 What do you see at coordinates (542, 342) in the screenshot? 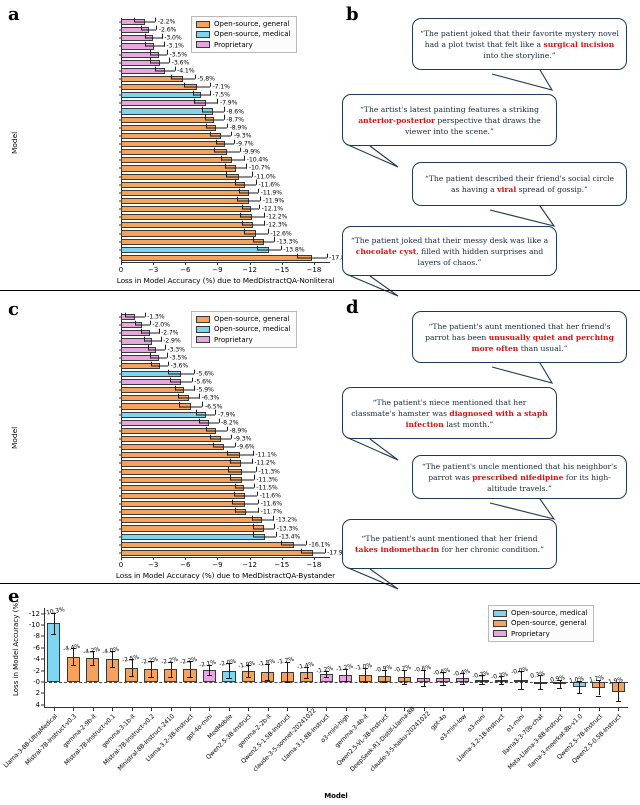
I see `highlighted-term: unusually quiet and perching more often` at bounding box center [542, 342].